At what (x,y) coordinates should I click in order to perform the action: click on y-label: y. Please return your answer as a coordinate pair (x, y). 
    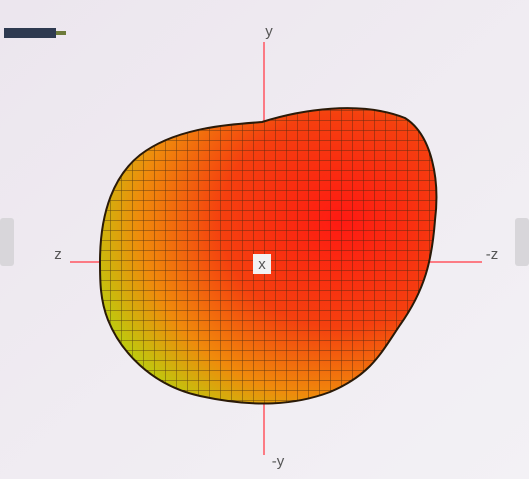
    Looking at the image, I should click on (269, 31).